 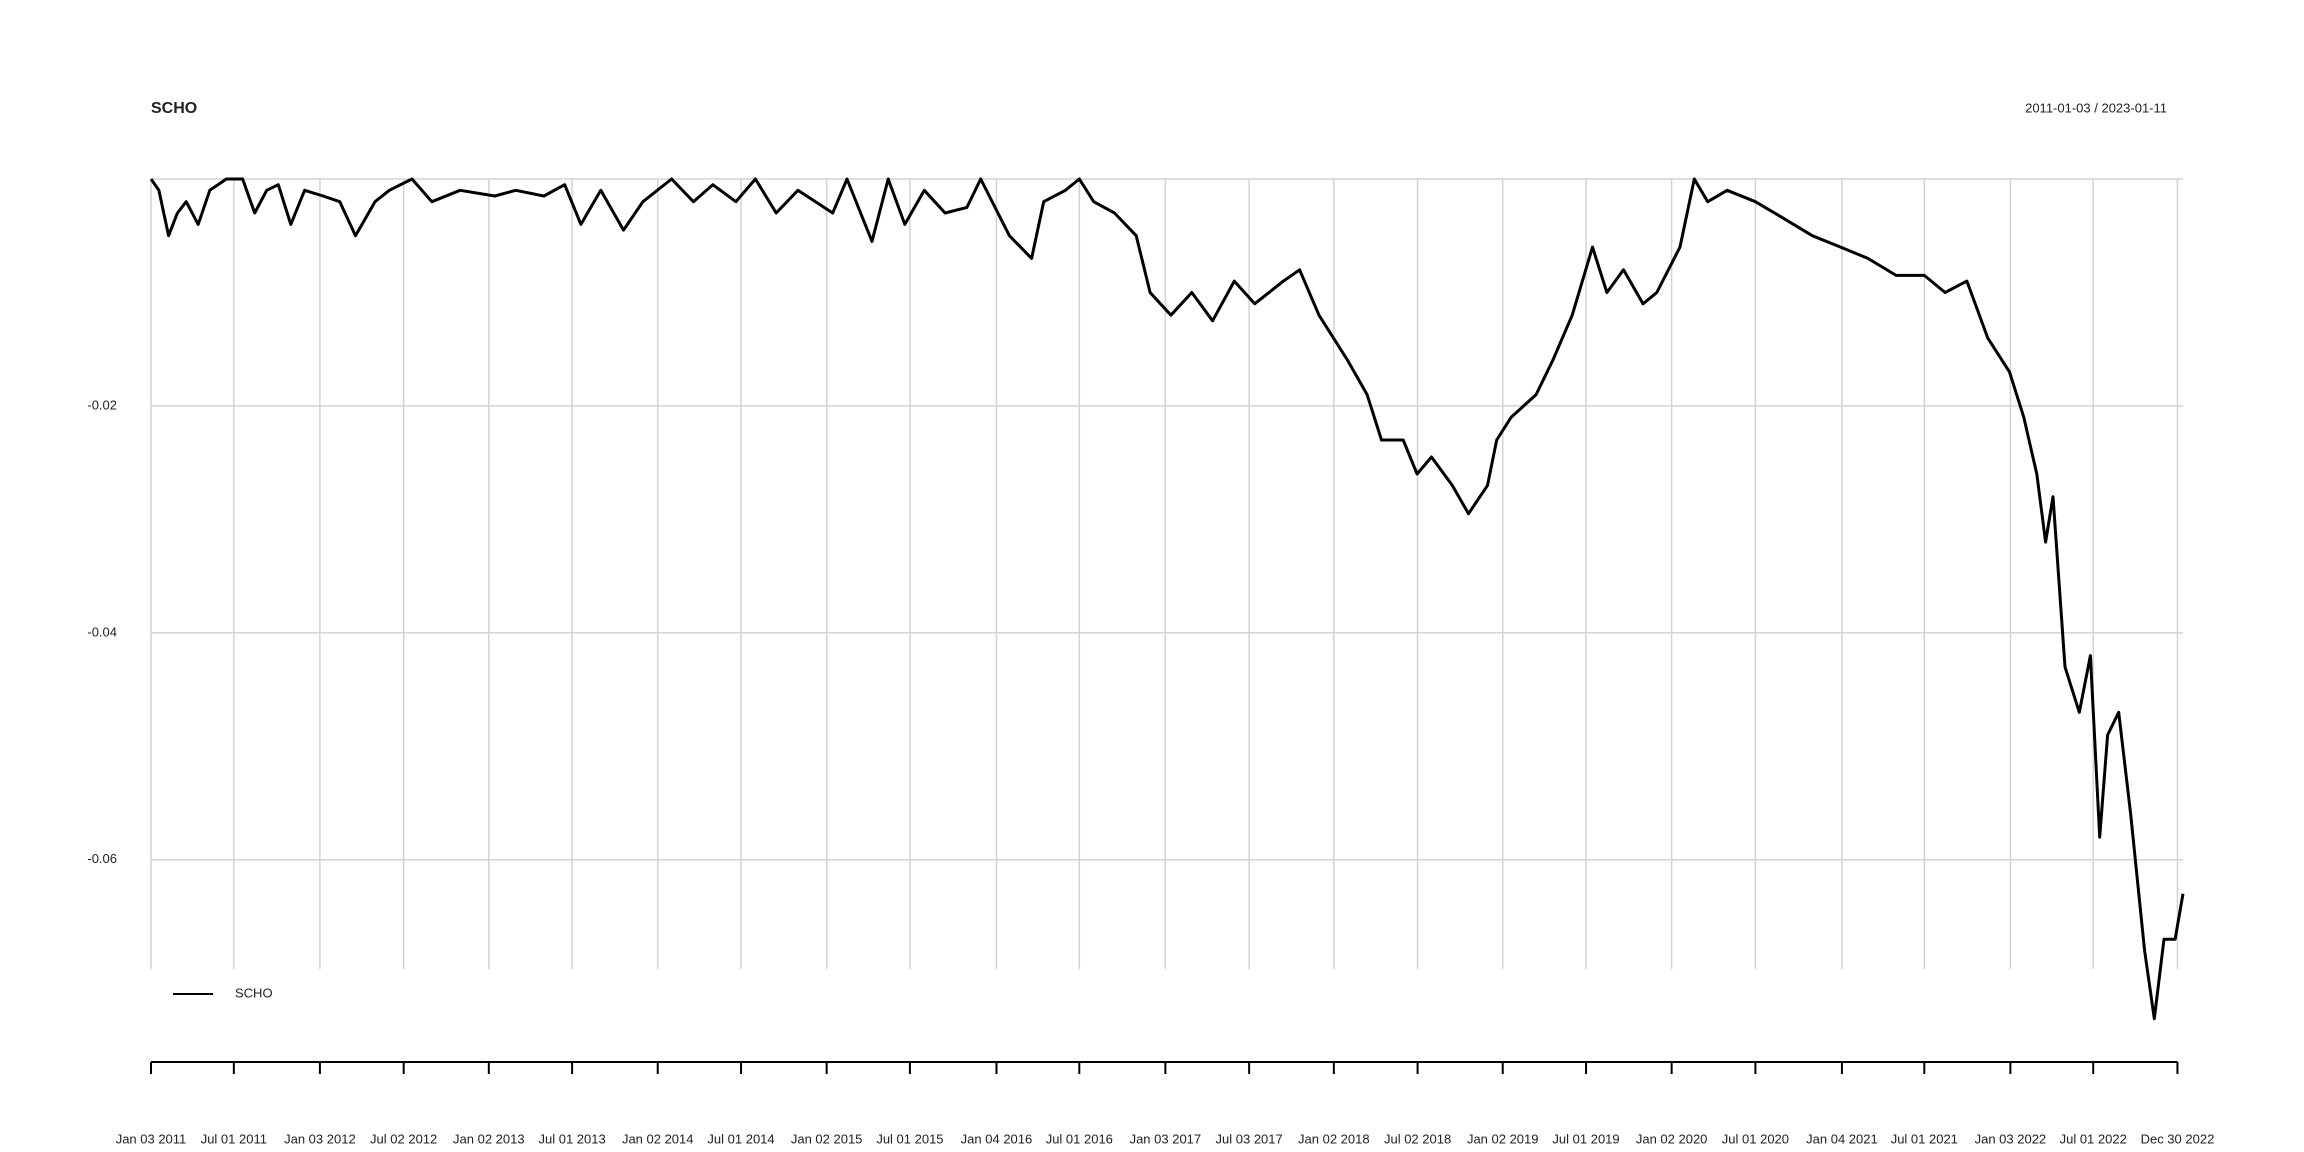 What do you see at coordinates (1166, 1138) in the screenshot?
I see `x-tick-label: Jan 03 2017` at bounding box center [1166, 1138].